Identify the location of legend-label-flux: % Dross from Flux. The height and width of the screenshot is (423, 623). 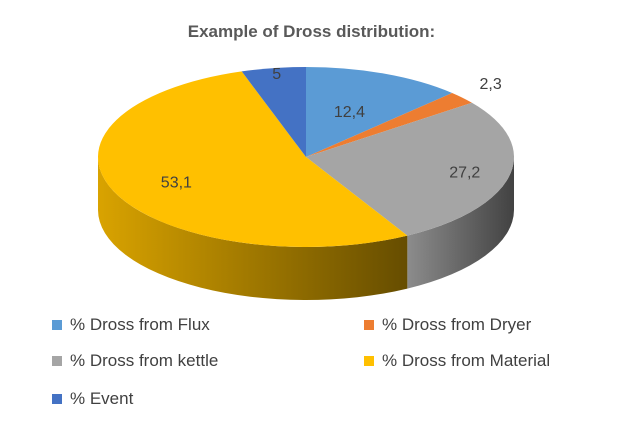
(140, 324).